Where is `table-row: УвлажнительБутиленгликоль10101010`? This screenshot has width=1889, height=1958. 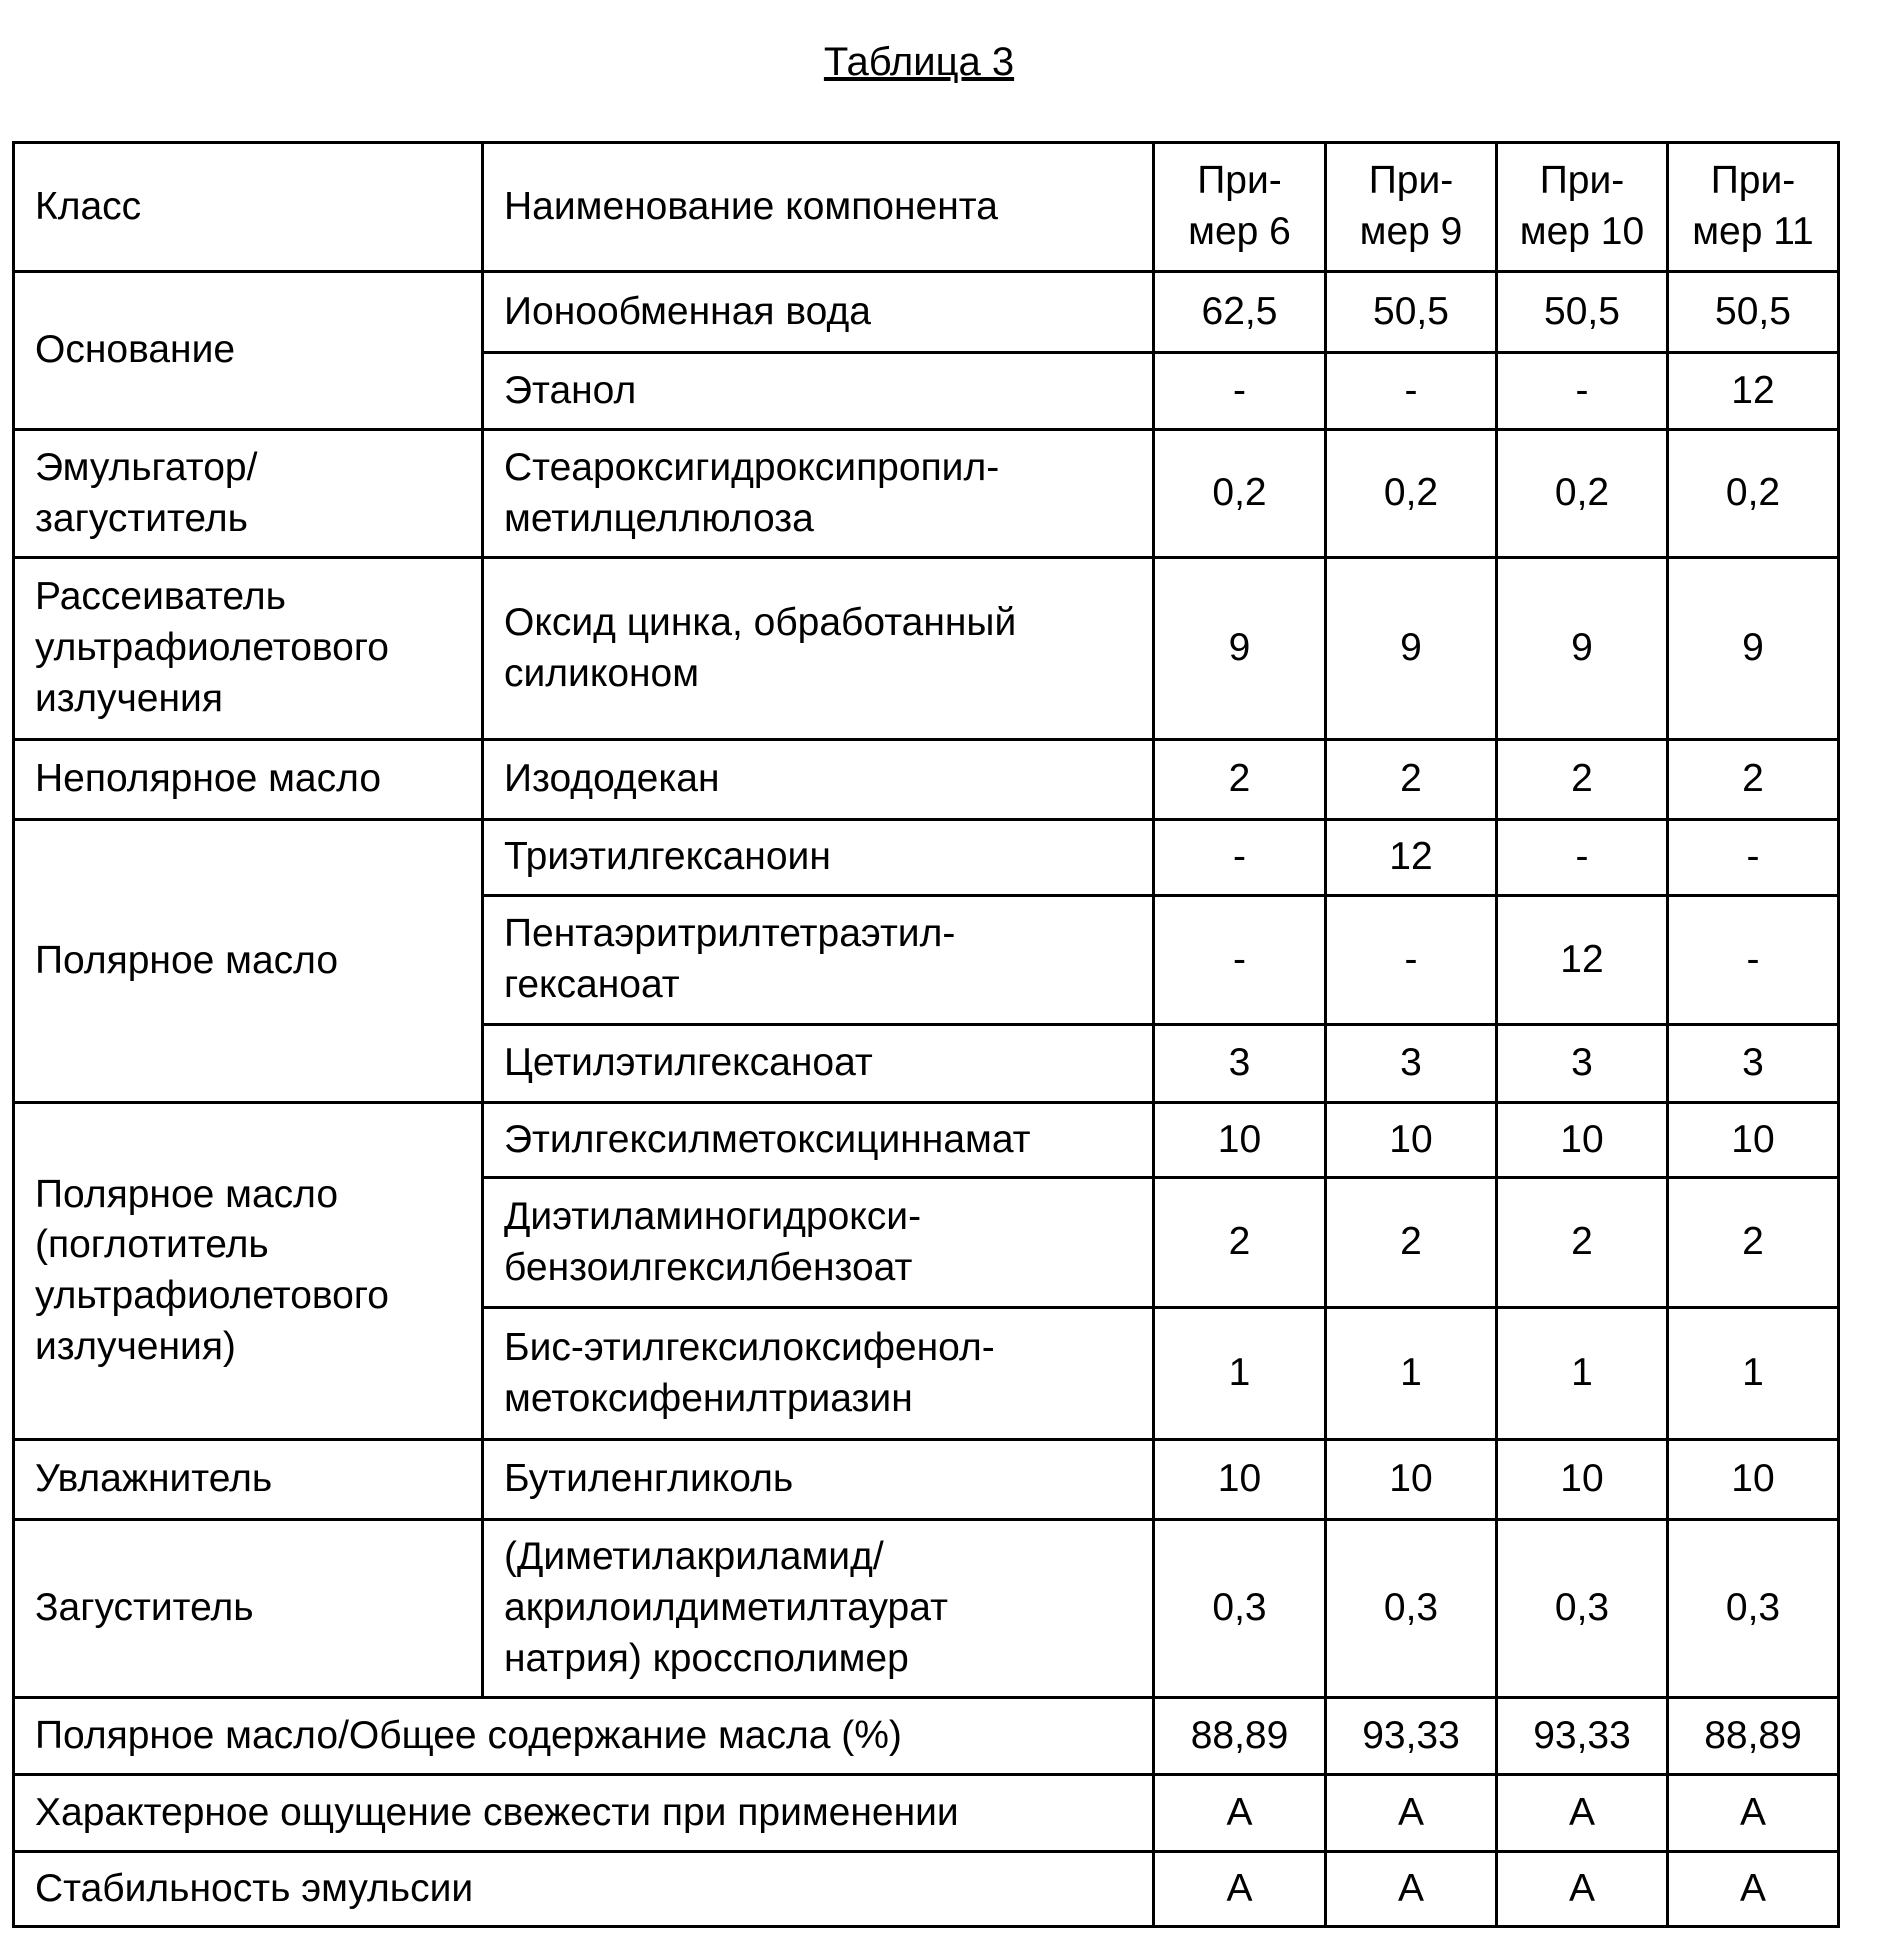 table-row: УвлажнительБутиленгликоль10101010 is located at coordinates (926, 1480).